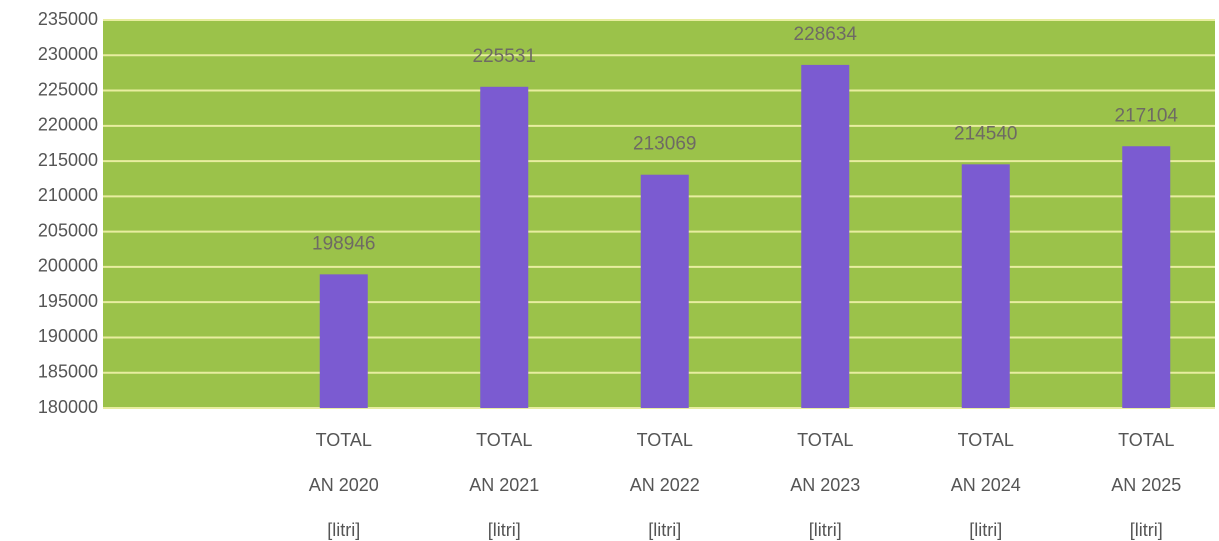  I want to click on x-tick-label: TOTAL AN 2023 [litri], so click(825, 485).